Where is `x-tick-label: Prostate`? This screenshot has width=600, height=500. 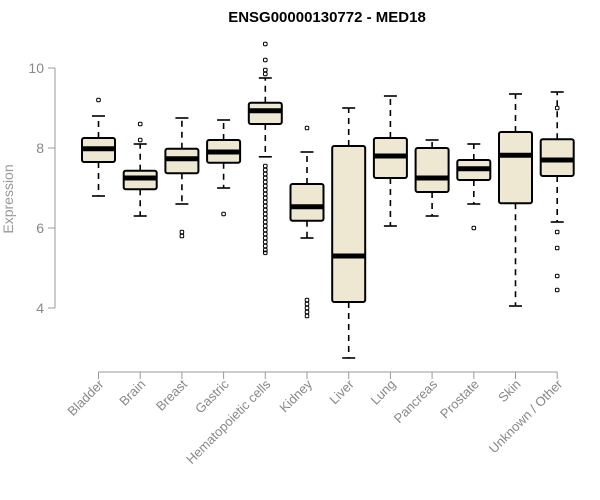
x-tick-label: Prostate is located at coordinates (459, 399).